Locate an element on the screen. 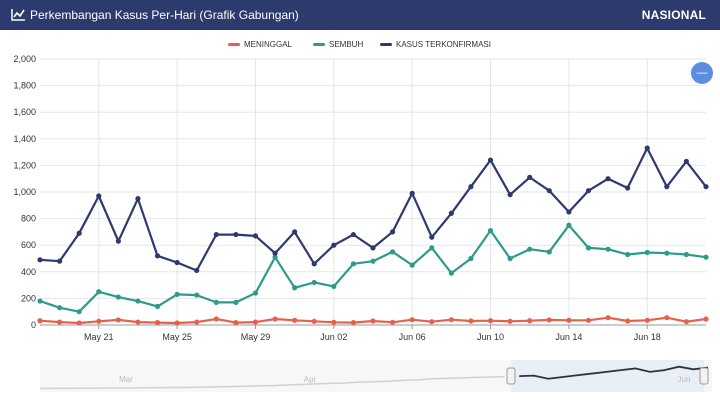  navigator-selection is located at coordinates (607, 376).